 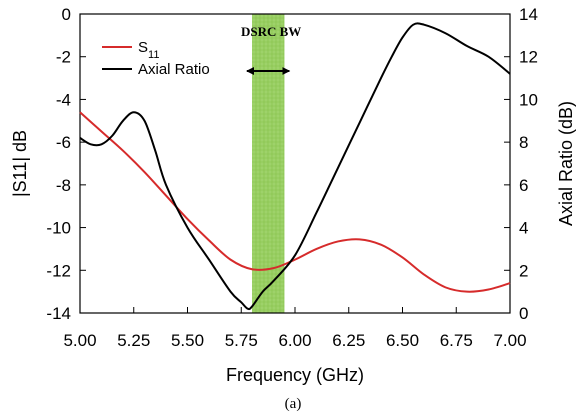 I want to click on y-left-tick-label: -12, so click(x=58, y=270).